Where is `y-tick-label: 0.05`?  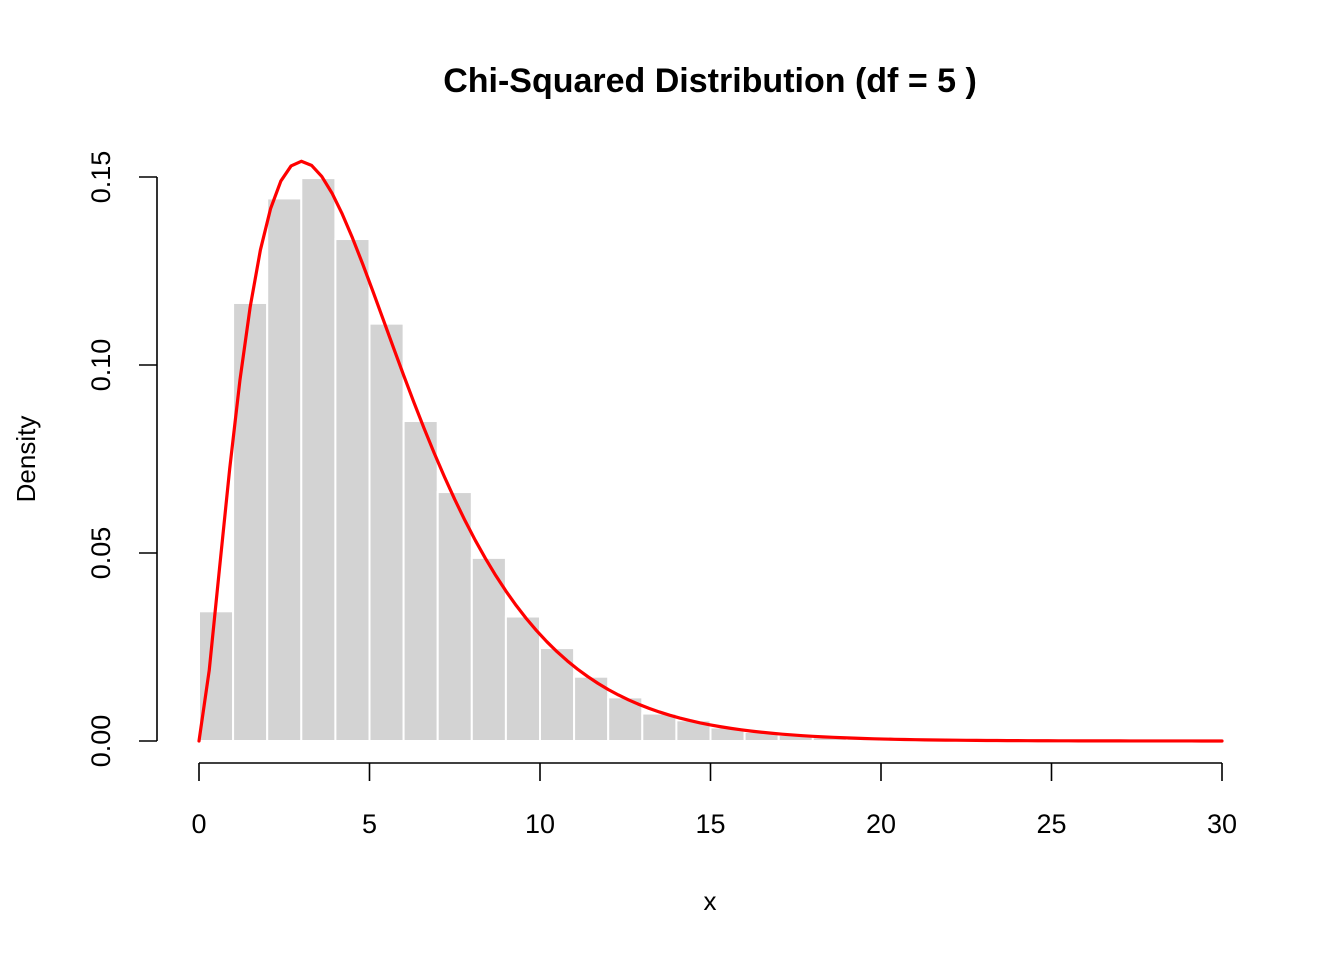
y-tick-label: 0.05 is located at coordinates (101, 553).